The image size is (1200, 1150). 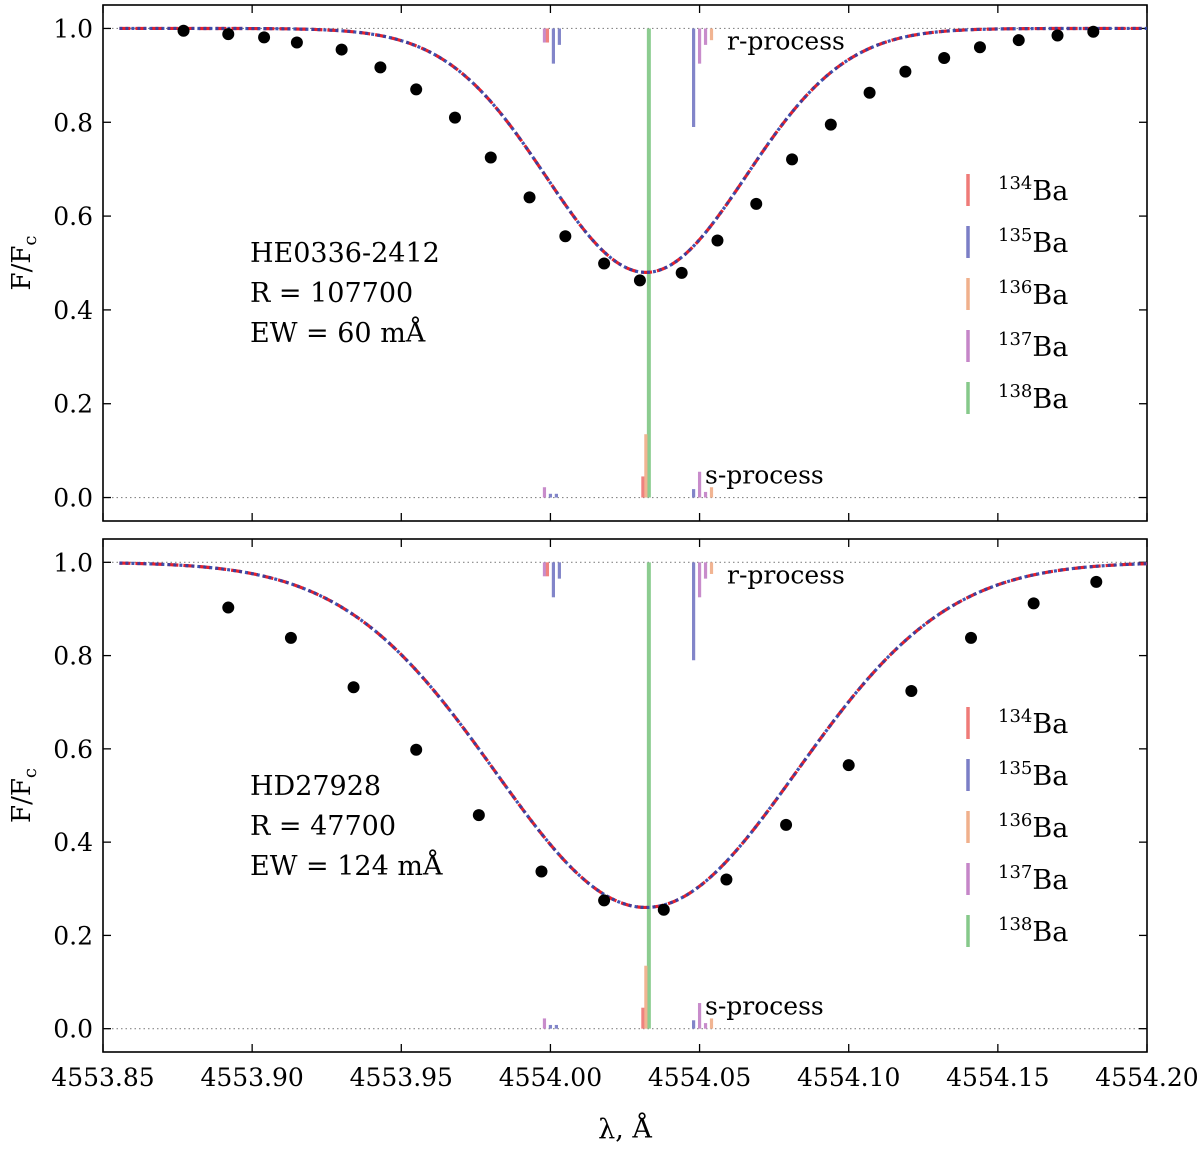 What do you see at coordinates (102, 1077) in the screenshot?
I see `x-tick-label: 4553.85` at bounding box center [102, 1077].